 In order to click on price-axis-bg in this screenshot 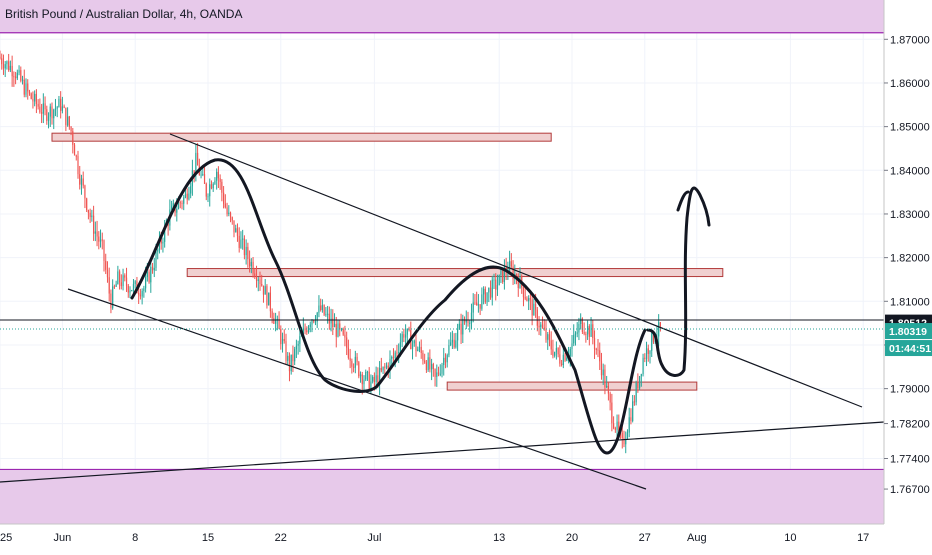, I will do `click(908, 262)`.